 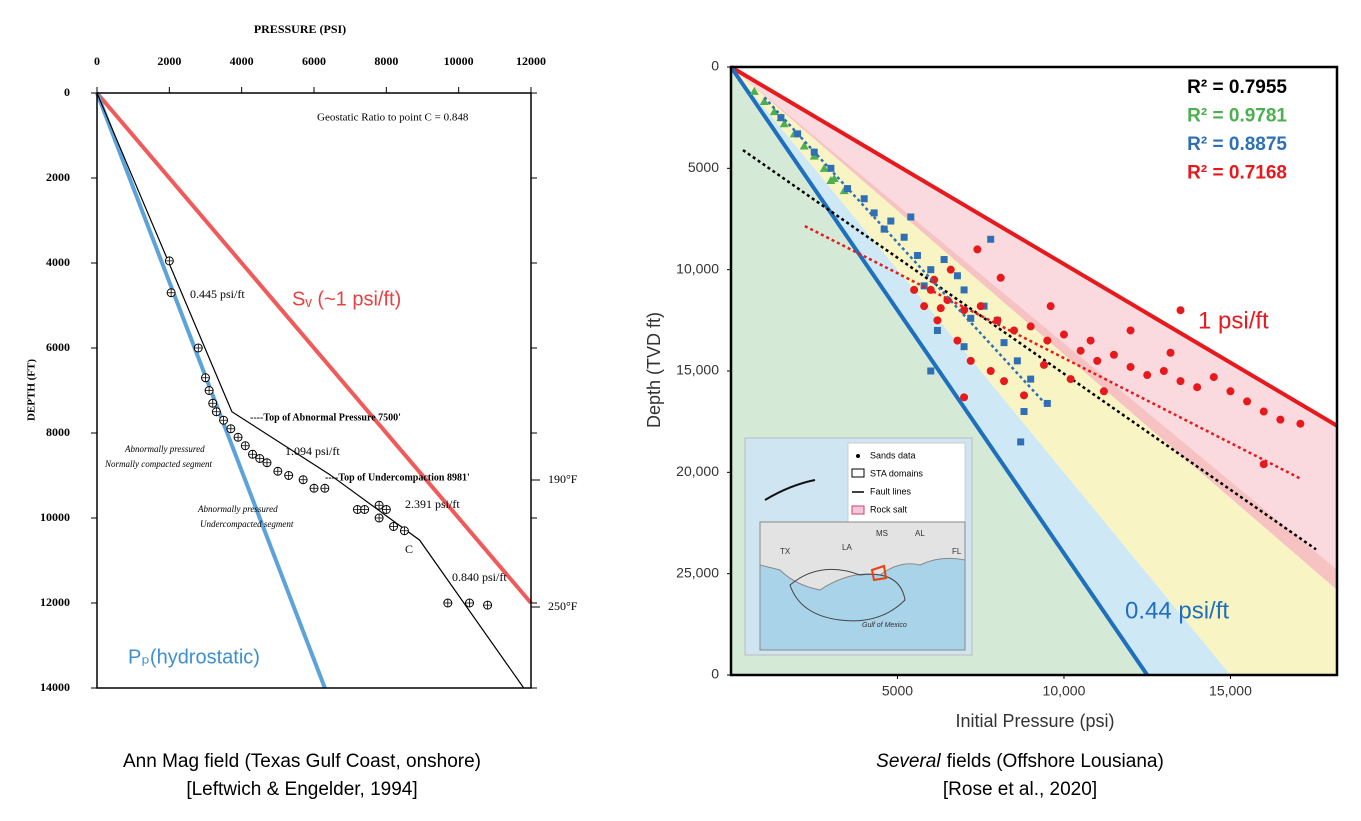 I want to click on inset-label: Gulf of Mexico, so click(x=884, y=625).